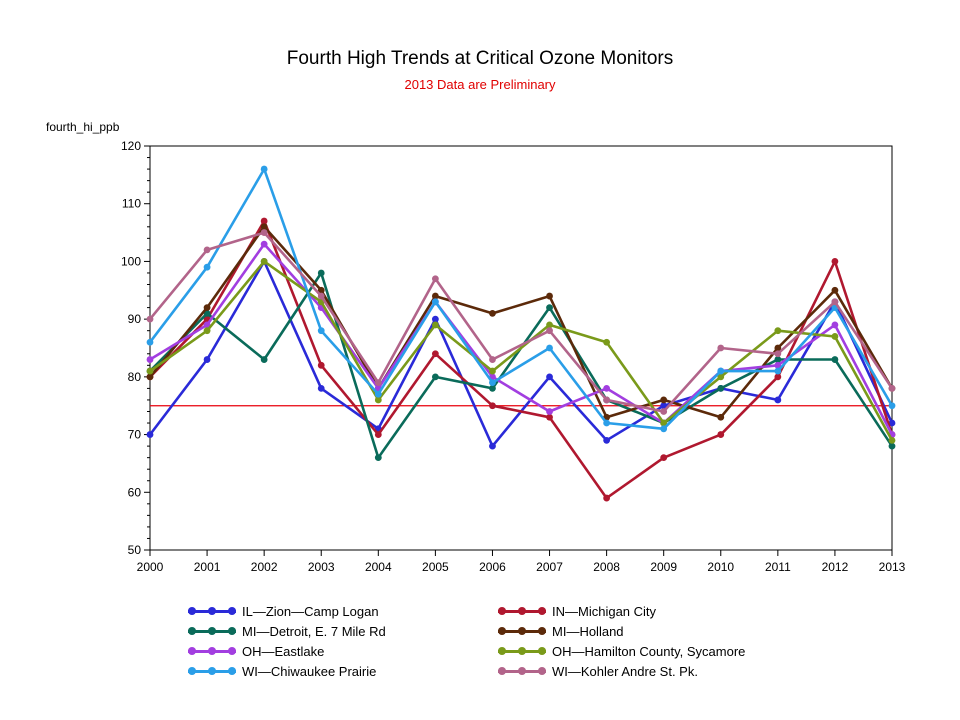 This screenshot has height=720, width=960. Describe the element at coordinates (135, 435) in the screenshot. I see `y-tick-label: 70` at that location.